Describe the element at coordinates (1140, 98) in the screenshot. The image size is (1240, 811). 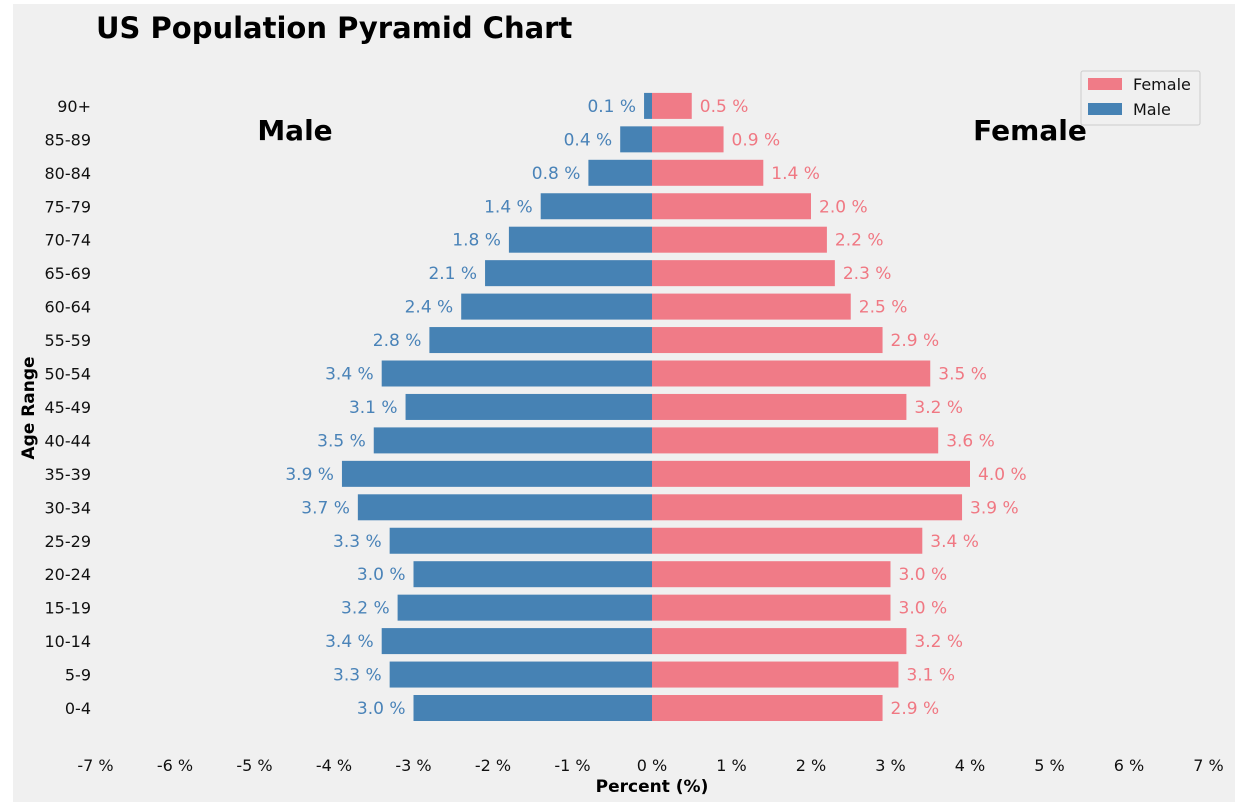
I see `legend: Female Male` at that location.